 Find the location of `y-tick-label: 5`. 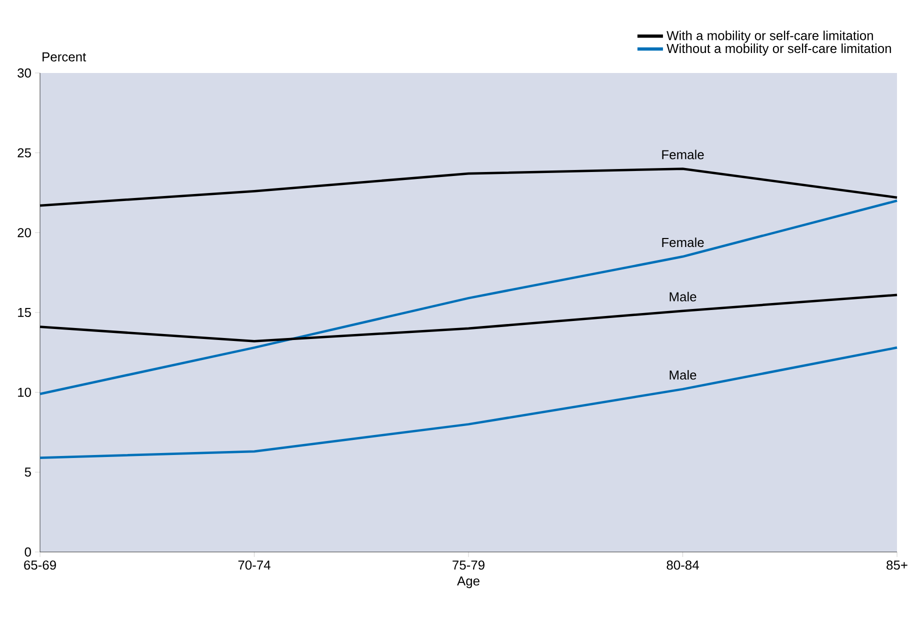

y-tick-label: 5 is located at coordinates (27, 472).